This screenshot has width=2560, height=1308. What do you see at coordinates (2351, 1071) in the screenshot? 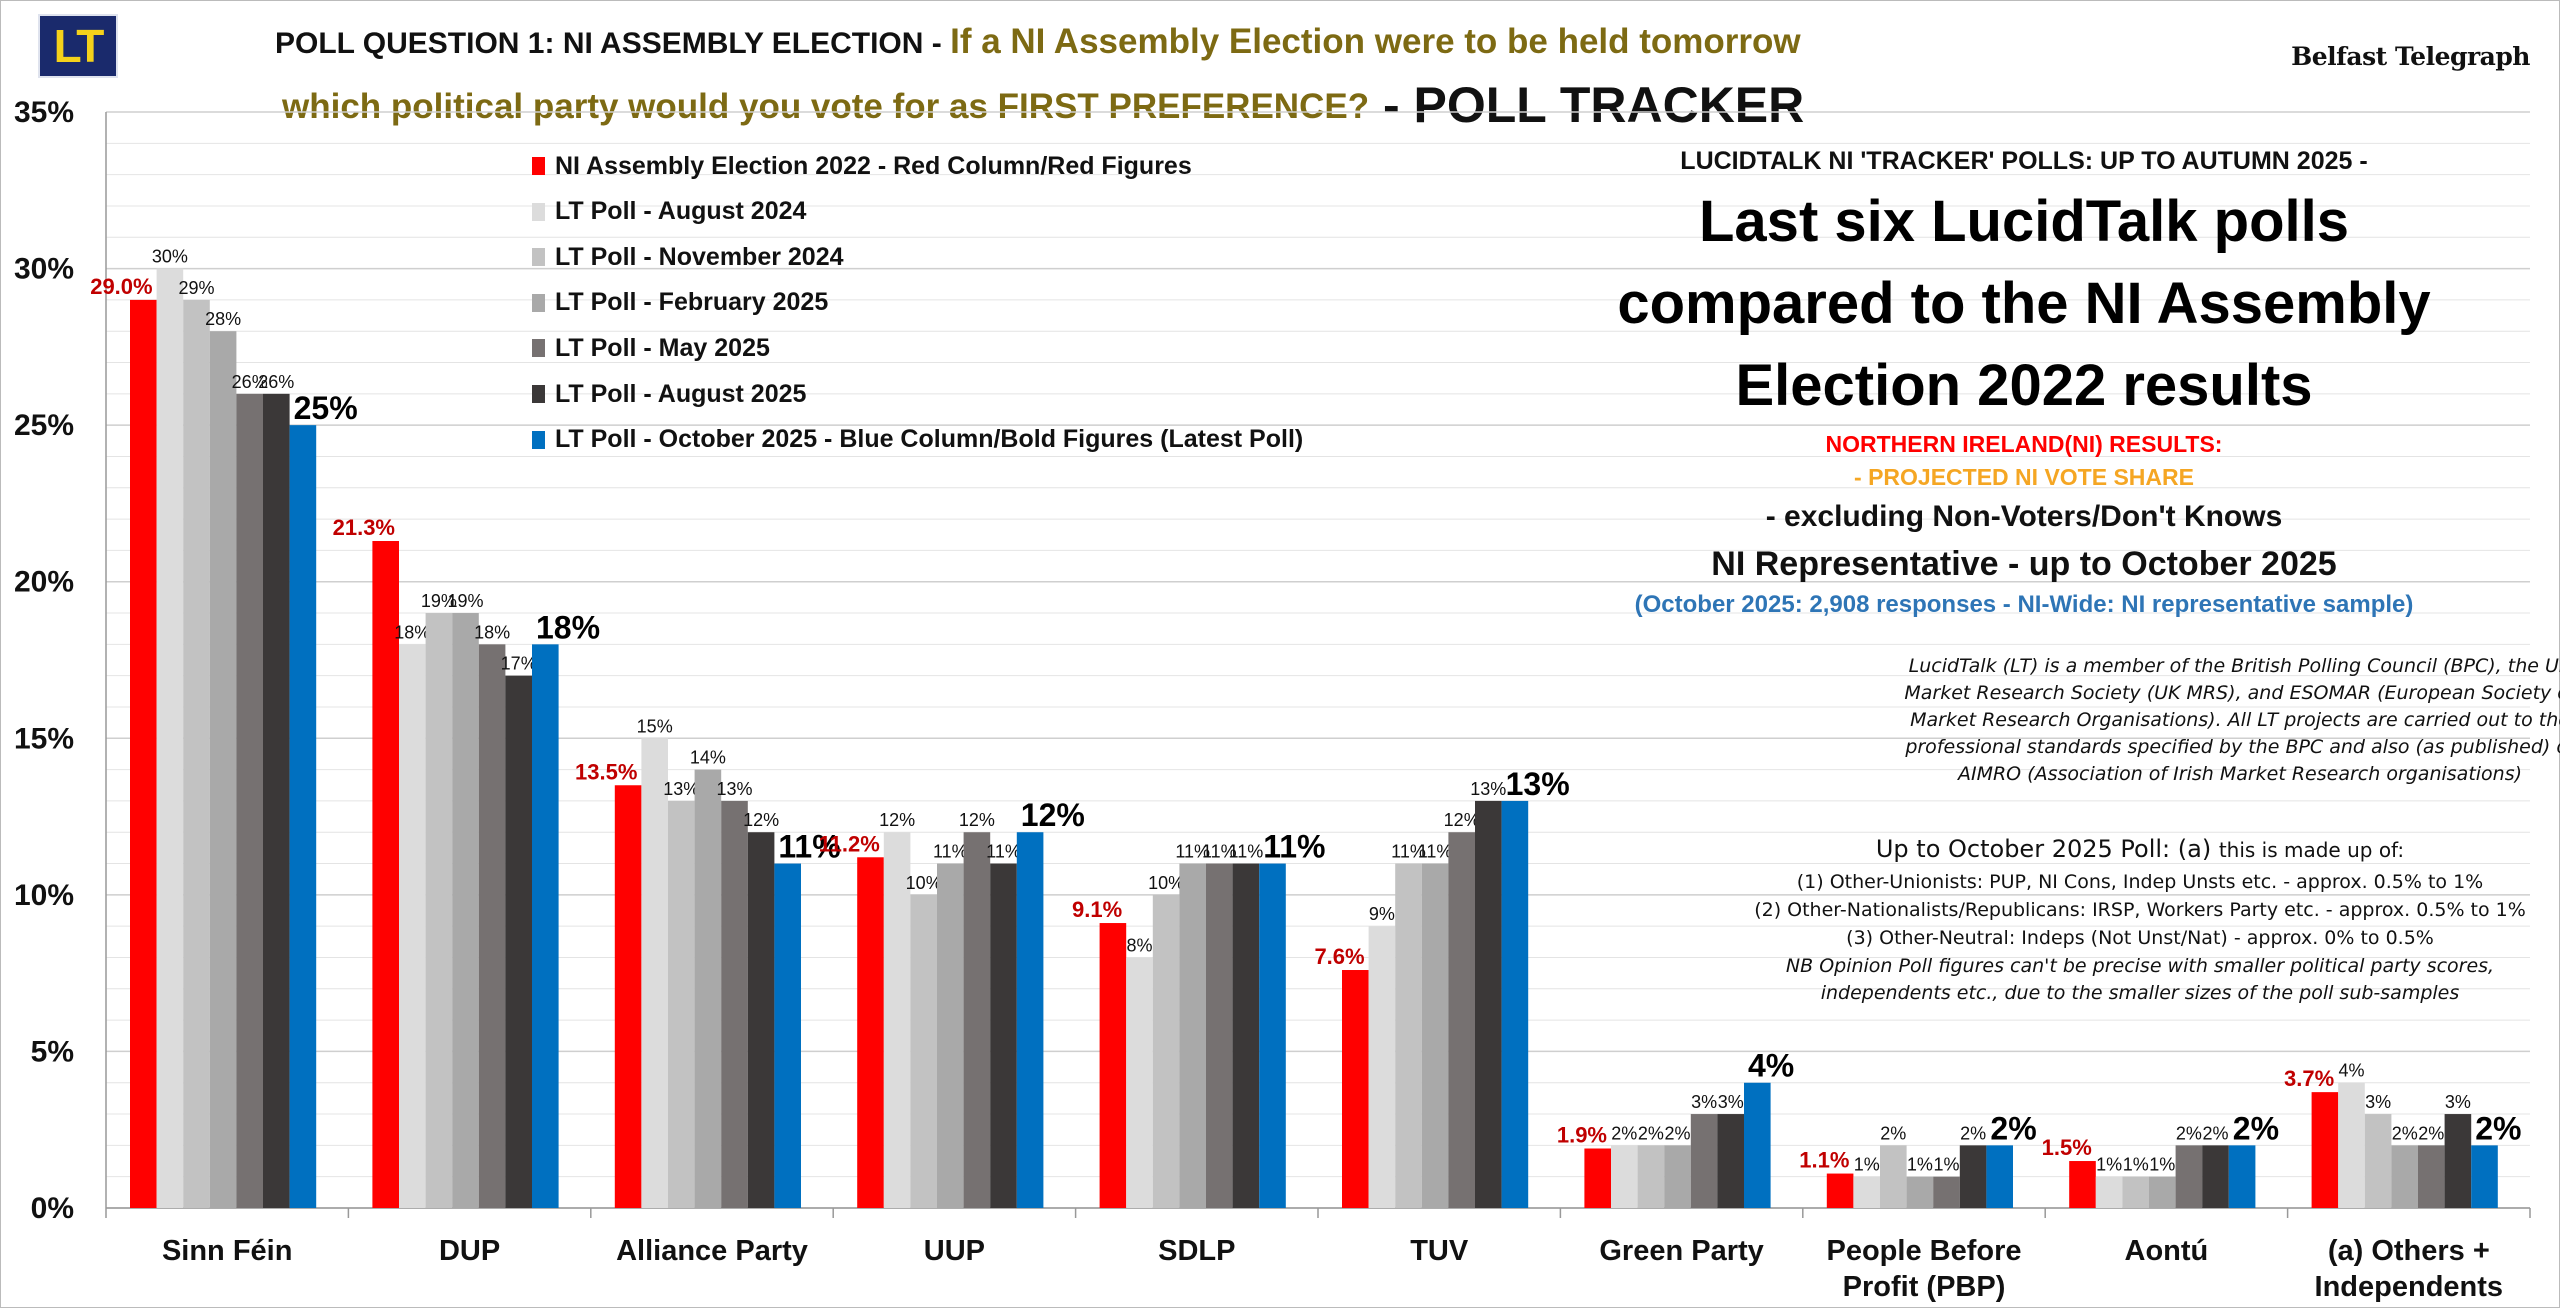
I see `data-label: 4%` at bounding box center [2351, 1071].